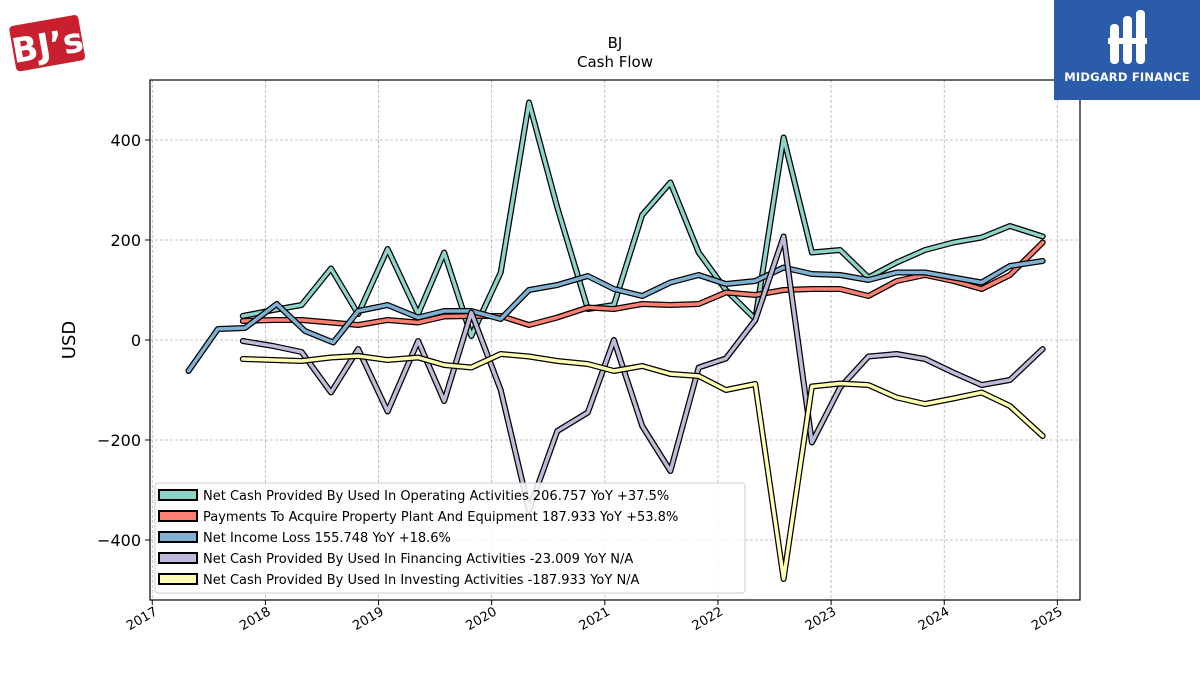  Describe the element at coordinates (482, 619) in the screenshot. I see `x-tick-label: 2020` at that location.